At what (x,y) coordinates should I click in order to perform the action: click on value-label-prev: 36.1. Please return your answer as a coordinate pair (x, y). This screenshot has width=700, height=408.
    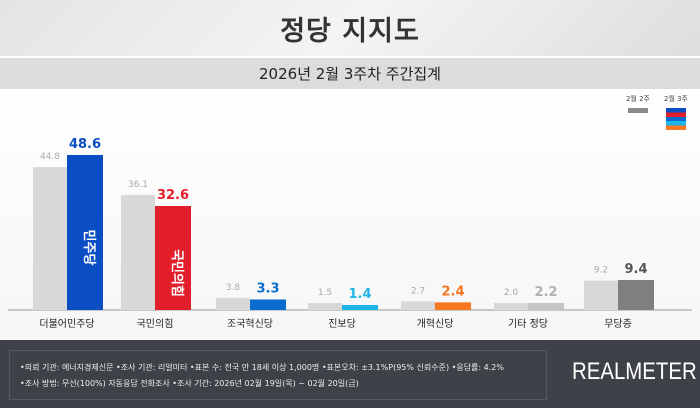
    Looking at the image, I should click on (138, 185).